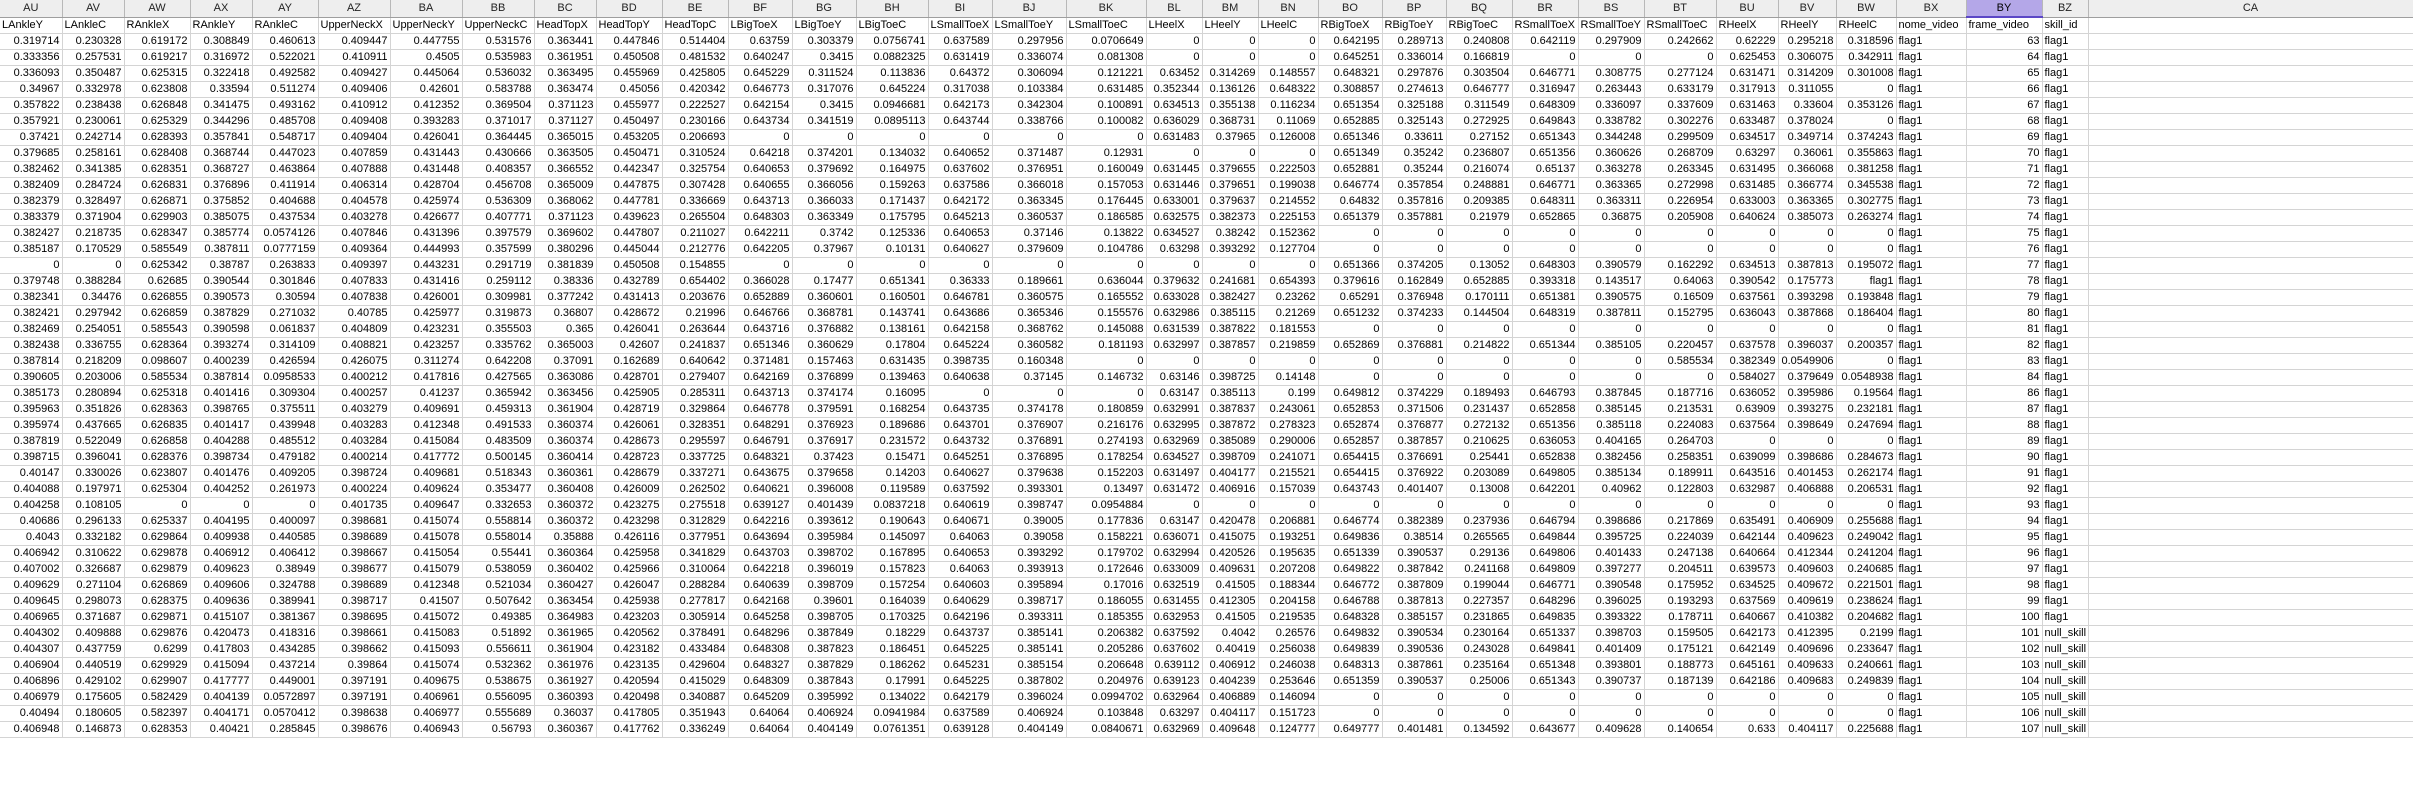 This screenshot has height=789, width=2413. Describe the element at coordinates (426, 665) in the screenshot. I see `cell: 0.415074` at that location.